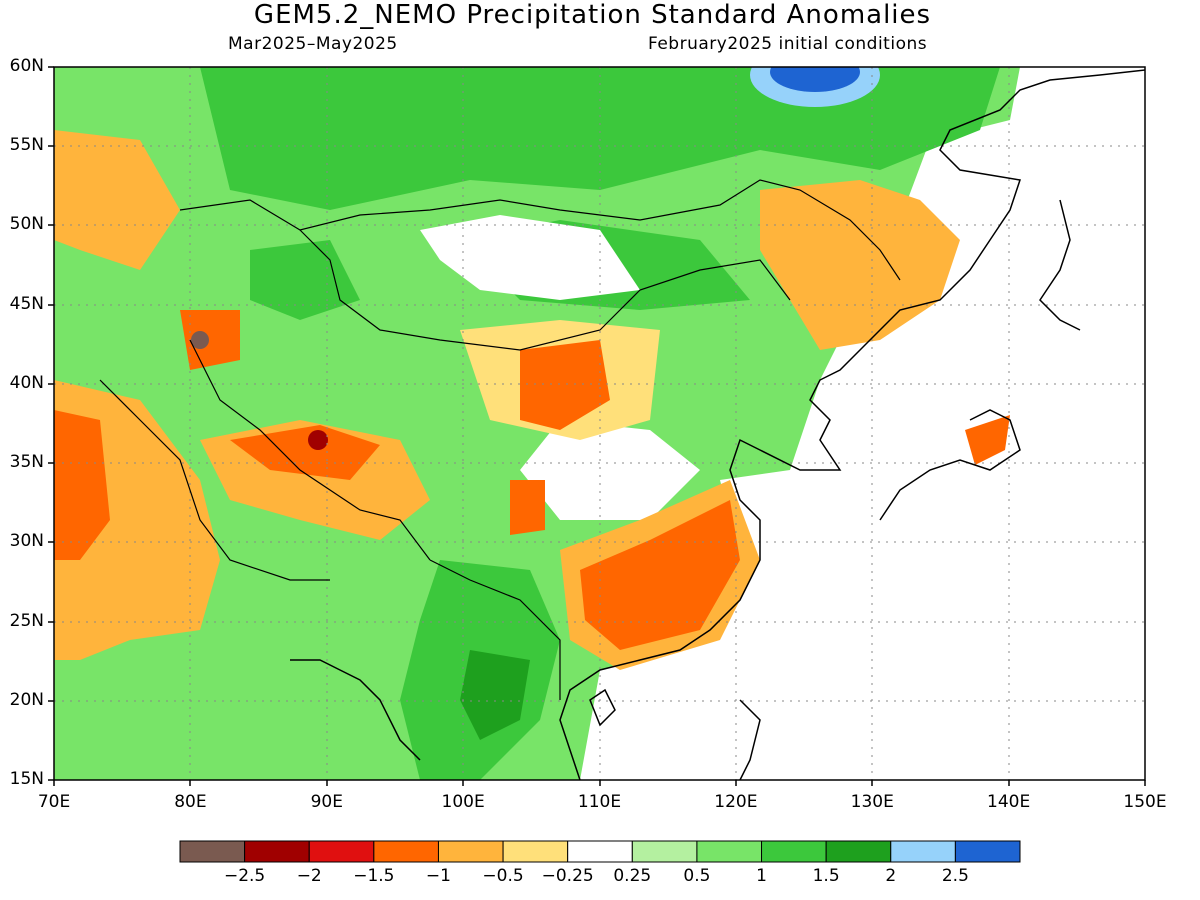 This screenshot has width=1200, height=900. I want to click on colorbar-label: −0.25, so click(567, 876).